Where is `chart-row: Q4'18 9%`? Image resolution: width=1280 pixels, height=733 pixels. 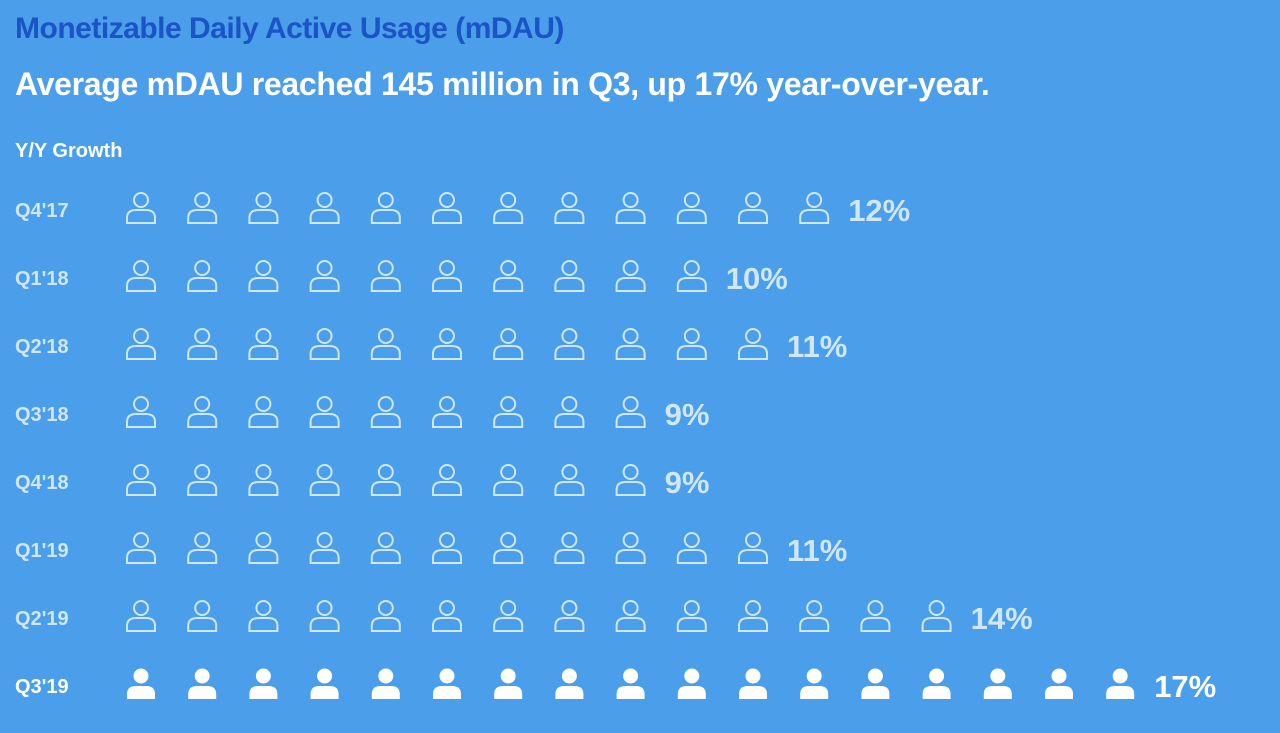
chart-row: Q4'18 9% is located at coordinates (362, 482).